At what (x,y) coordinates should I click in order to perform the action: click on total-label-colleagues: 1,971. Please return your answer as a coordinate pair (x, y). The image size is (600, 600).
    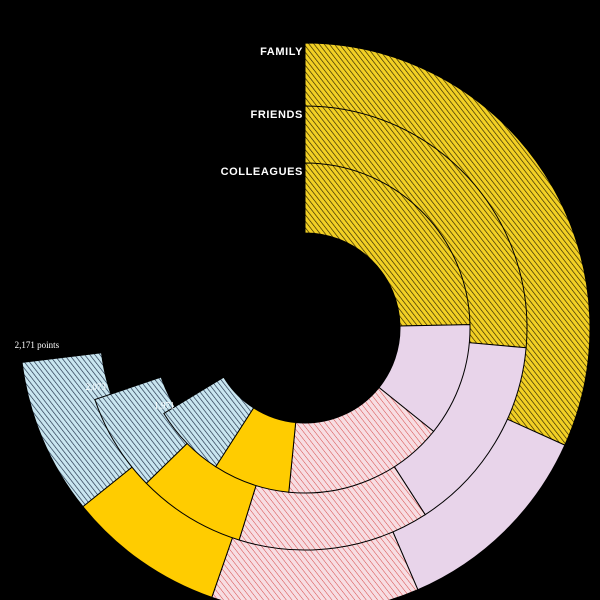
    Looking at the image, I should click on (164, 406).